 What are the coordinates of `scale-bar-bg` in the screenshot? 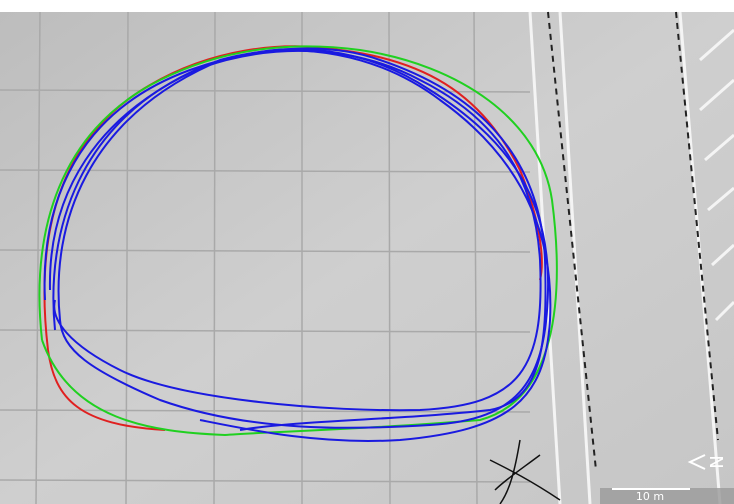 It's located at (667, 496).